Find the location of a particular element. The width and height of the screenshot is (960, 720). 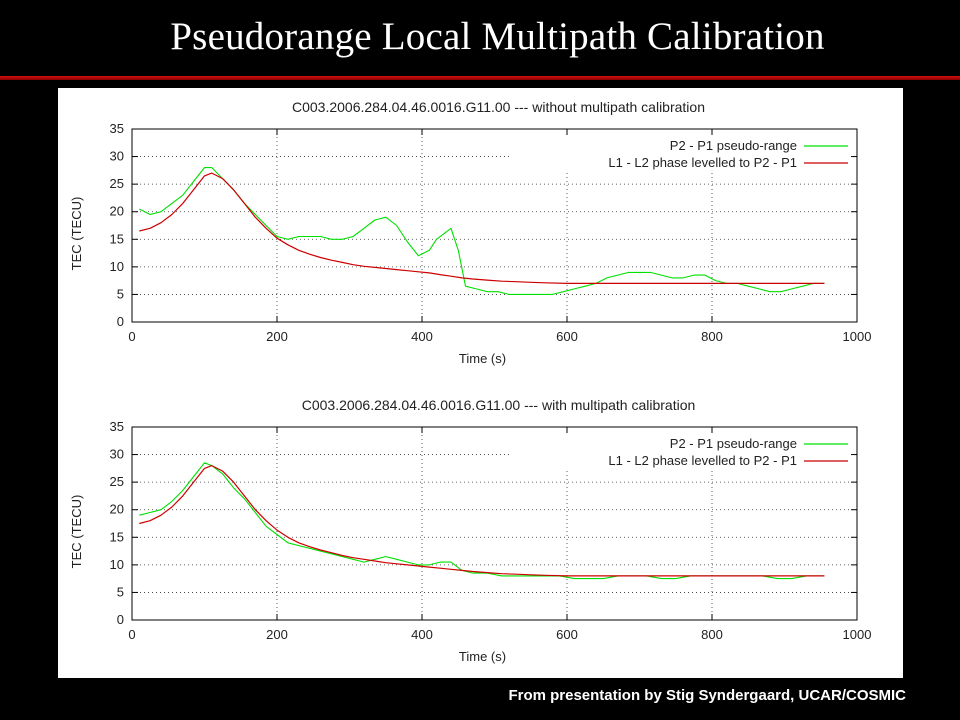

title-divider is located at coordinates (480, 78).